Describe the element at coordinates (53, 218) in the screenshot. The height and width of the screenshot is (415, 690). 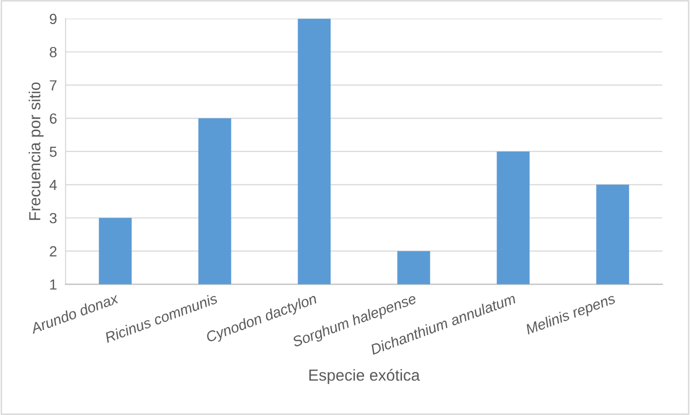
I see `y-tick-label: 3` at that location.